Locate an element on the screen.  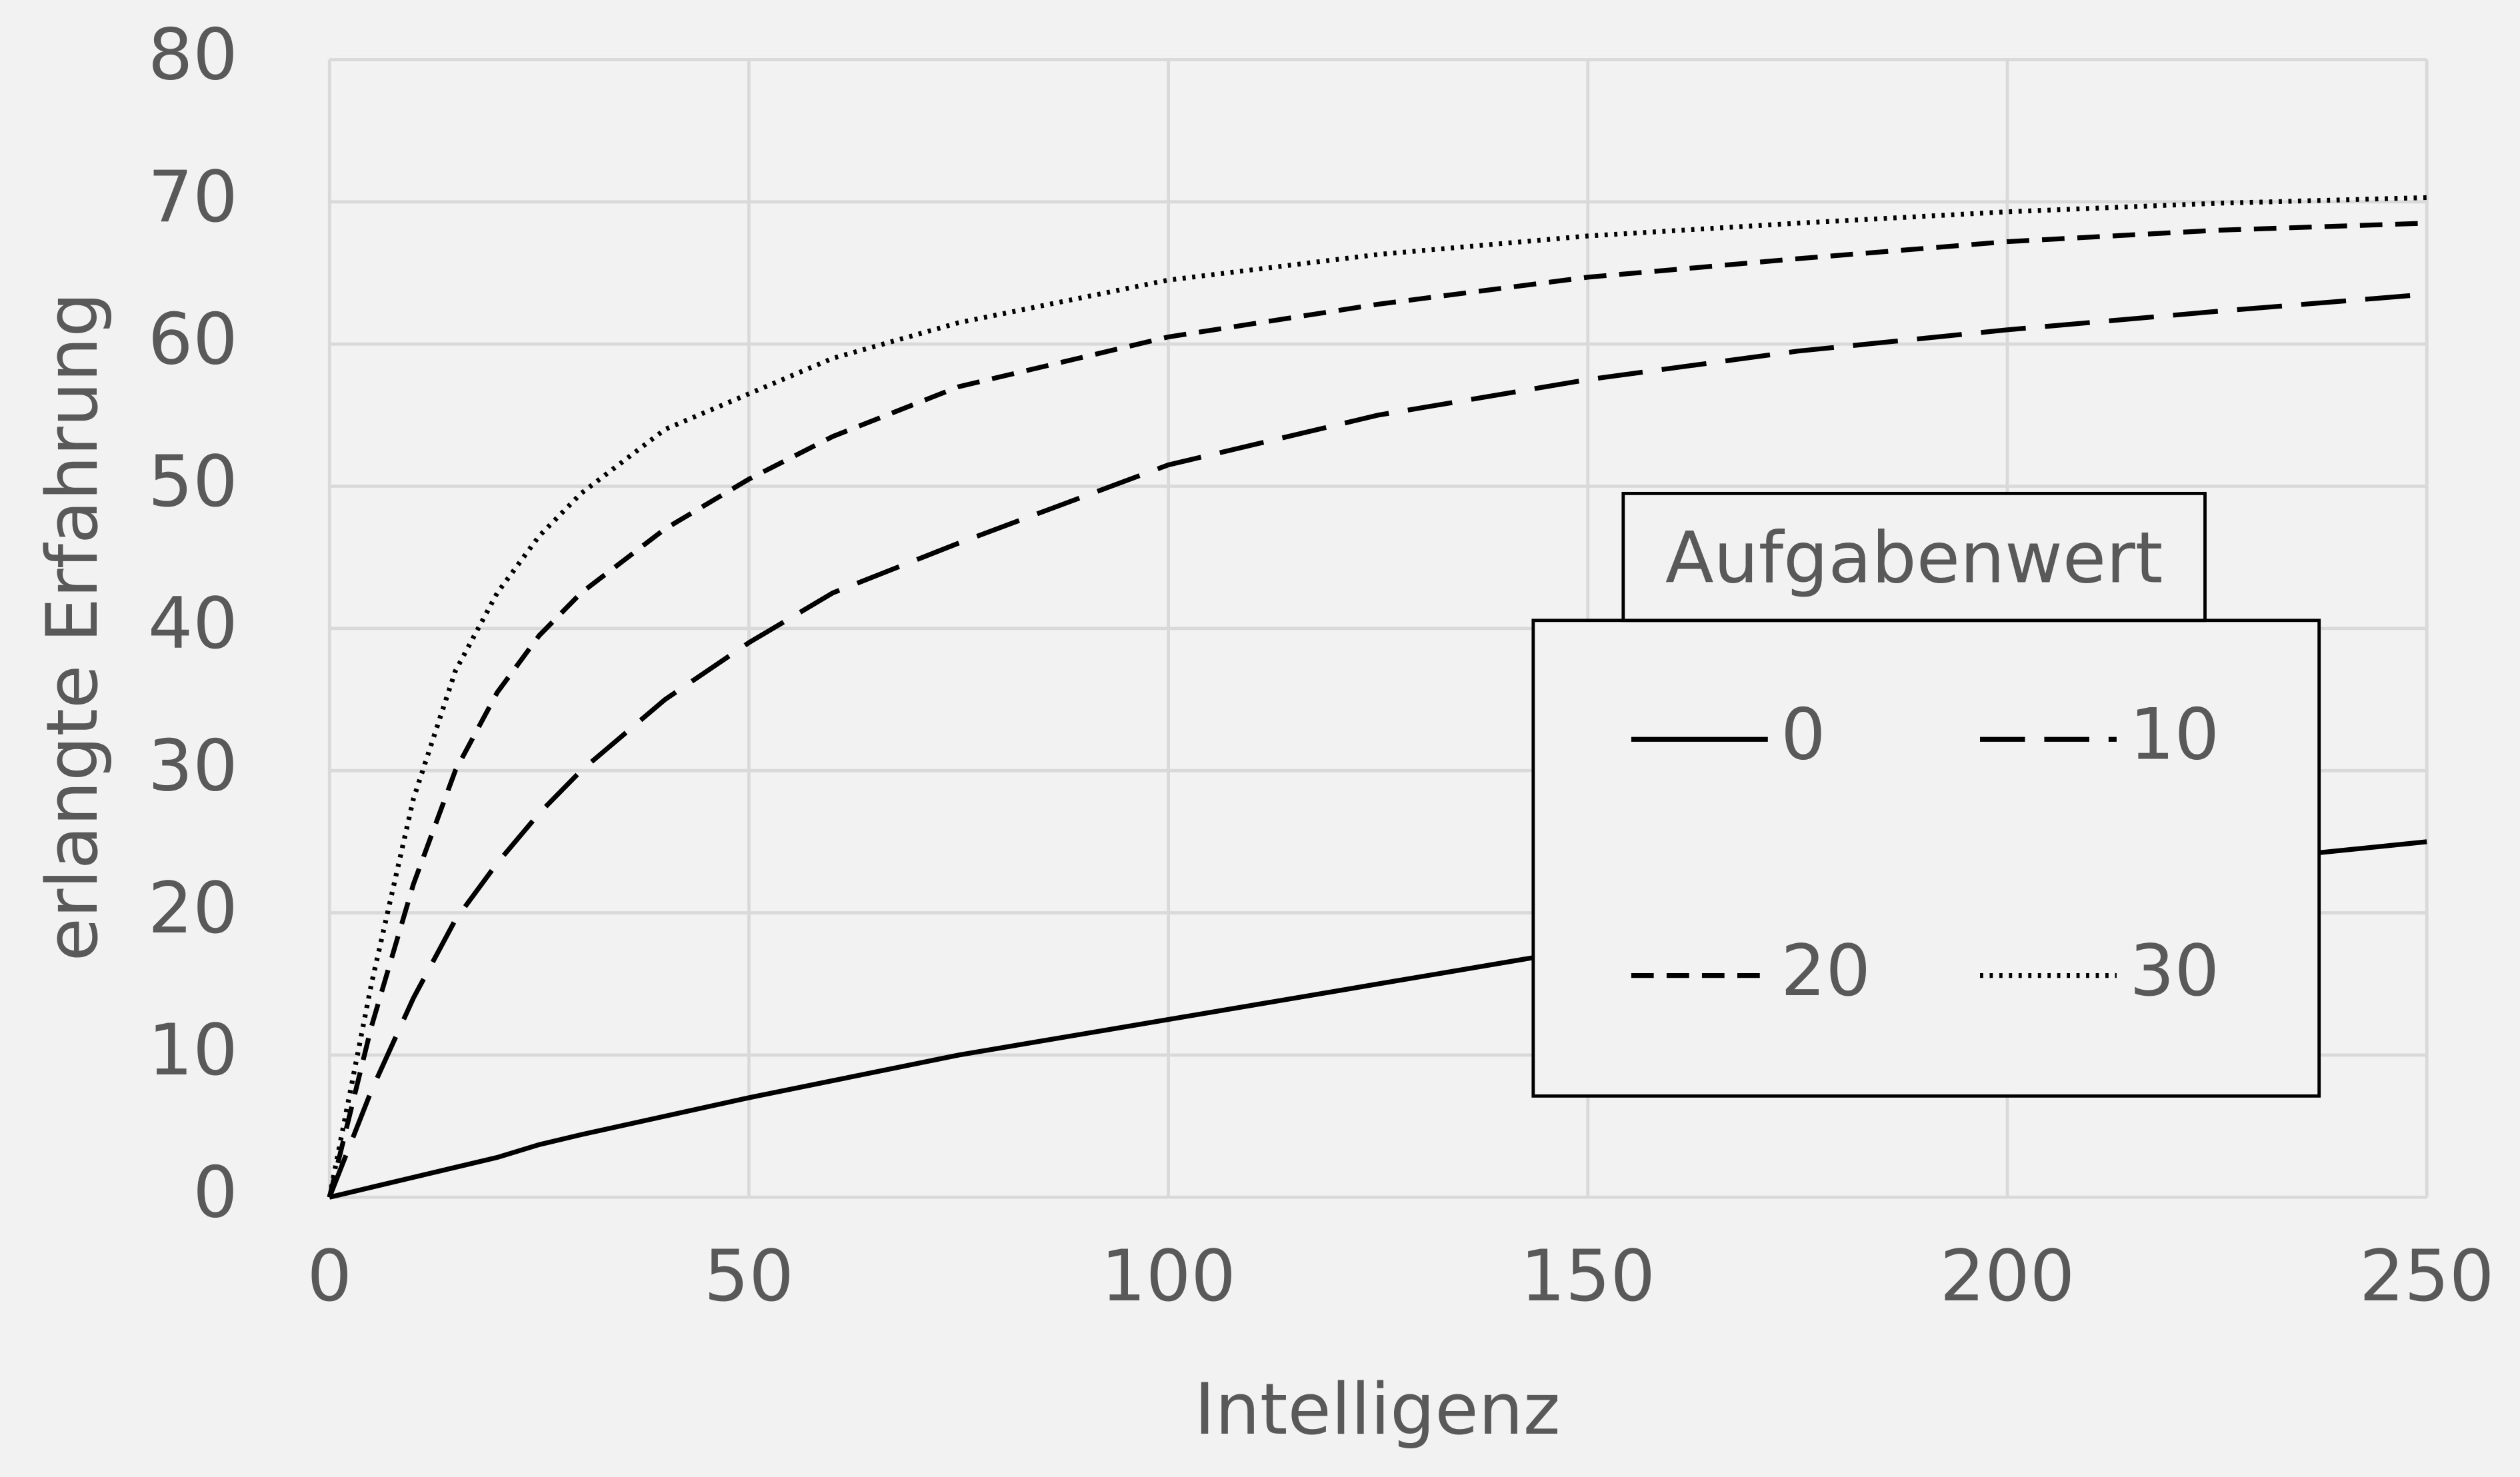
y-tick-label: 60 is located at coordinates (193, 340).